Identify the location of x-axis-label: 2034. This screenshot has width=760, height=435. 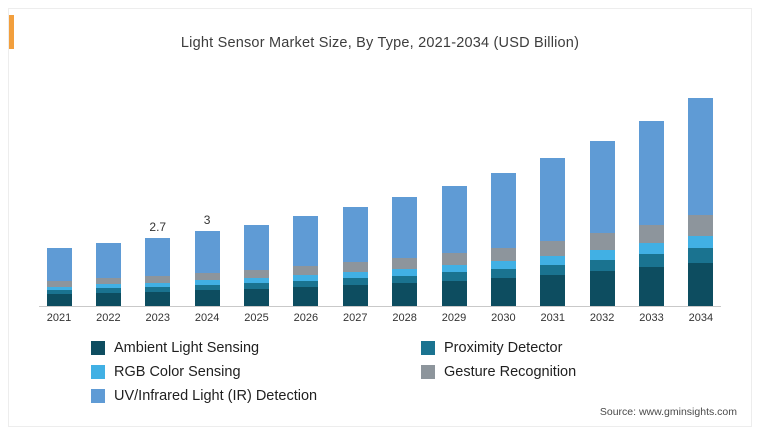
(701, 318).